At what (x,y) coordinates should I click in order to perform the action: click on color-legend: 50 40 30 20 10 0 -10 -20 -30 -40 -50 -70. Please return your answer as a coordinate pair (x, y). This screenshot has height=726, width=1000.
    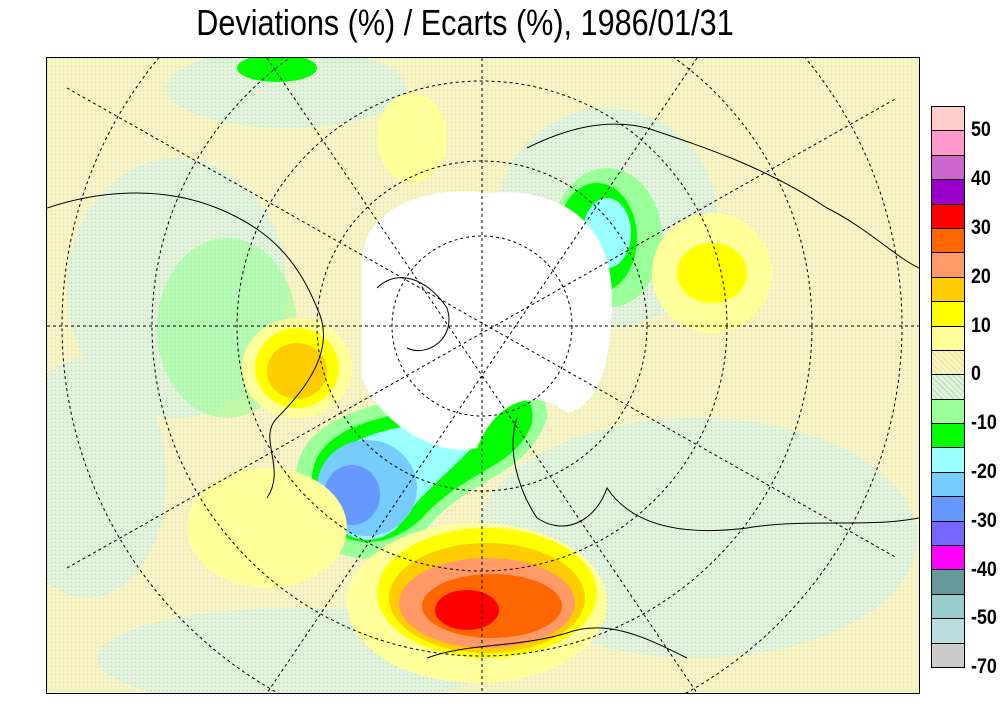
    Looking at the image, I should click on (964, 392).